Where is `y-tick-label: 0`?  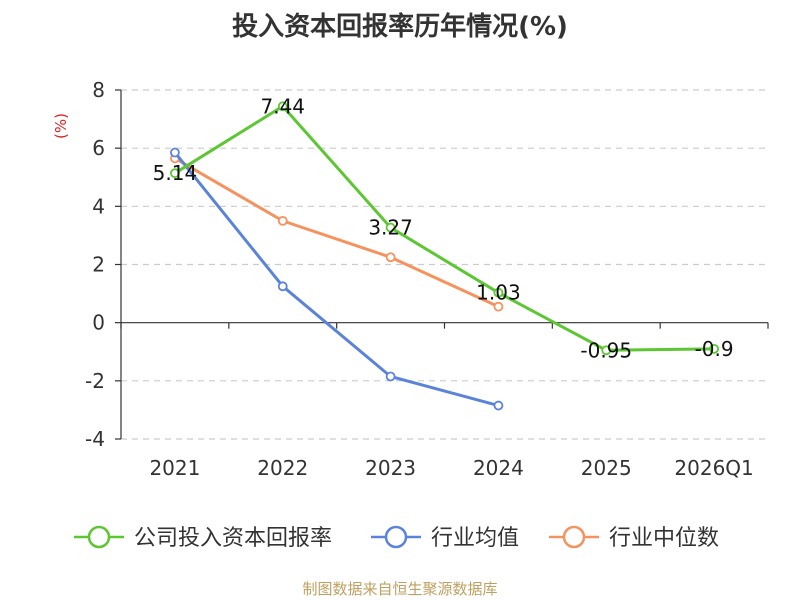 y-tick-label: 0 is located at coordinates (98, 323).